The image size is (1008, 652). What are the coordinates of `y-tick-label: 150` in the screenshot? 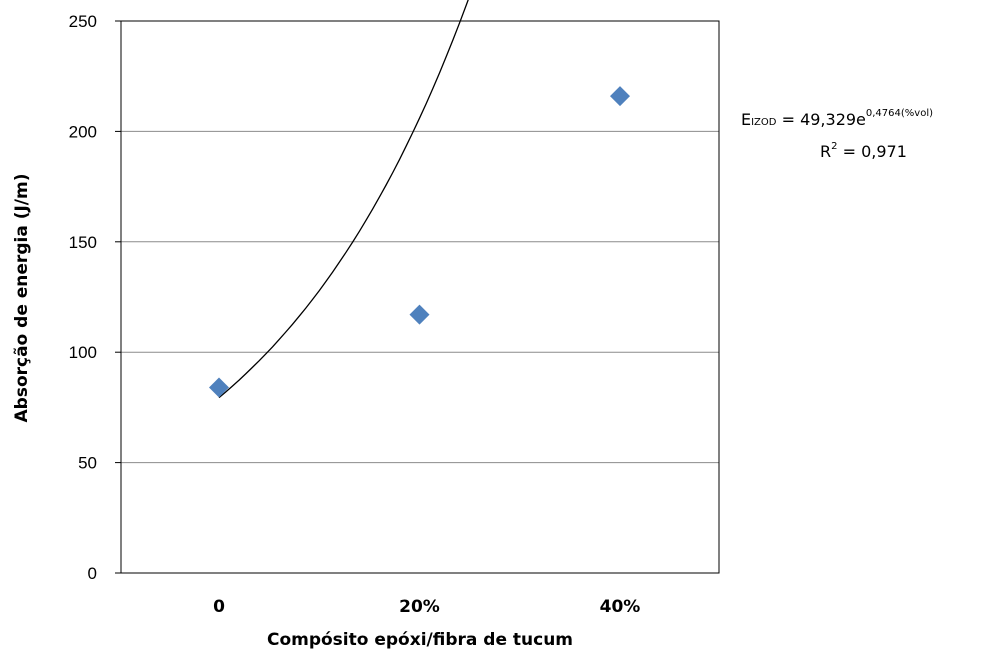 It's located at (83, 242).